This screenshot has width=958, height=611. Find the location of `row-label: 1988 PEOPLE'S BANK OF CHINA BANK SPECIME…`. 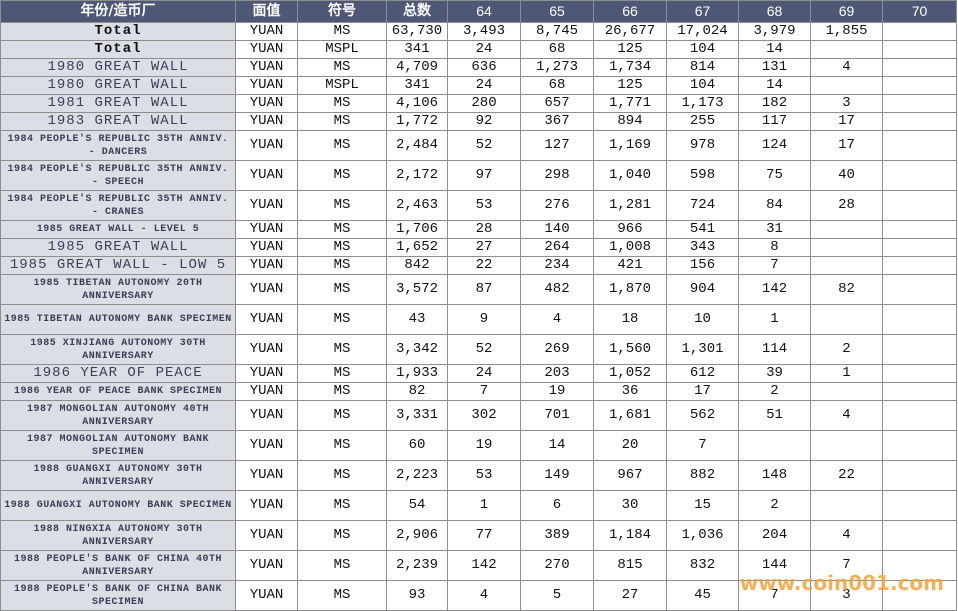

row-label: 1988 PEOPLE'S BANK OF CHINA BANK SPECIME… is located at coordinates (118, 595).